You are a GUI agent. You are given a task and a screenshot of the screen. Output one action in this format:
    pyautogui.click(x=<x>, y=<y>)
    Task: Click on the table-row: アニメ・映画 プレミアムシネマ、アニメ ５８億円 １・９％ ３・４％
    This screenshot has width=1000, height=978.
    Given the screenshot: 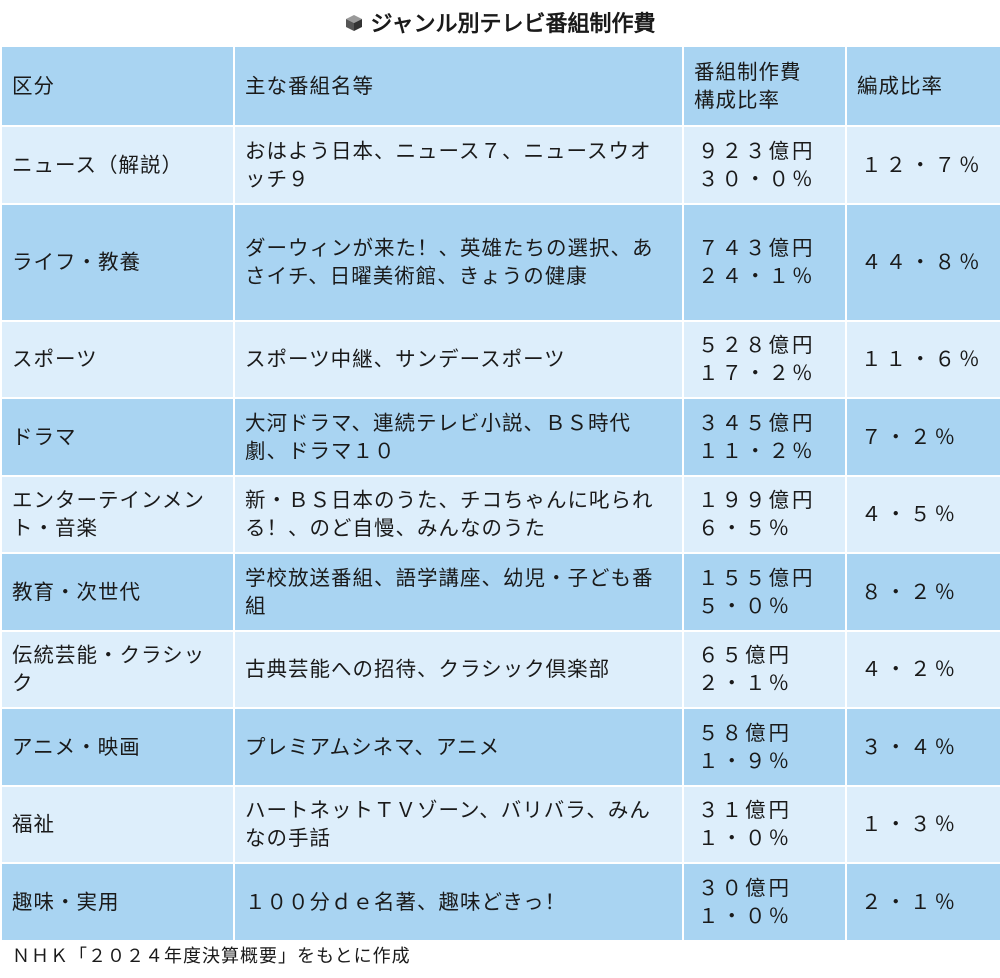 What is the action you would take?
    pyautogui.click(x=500, y=747)
    